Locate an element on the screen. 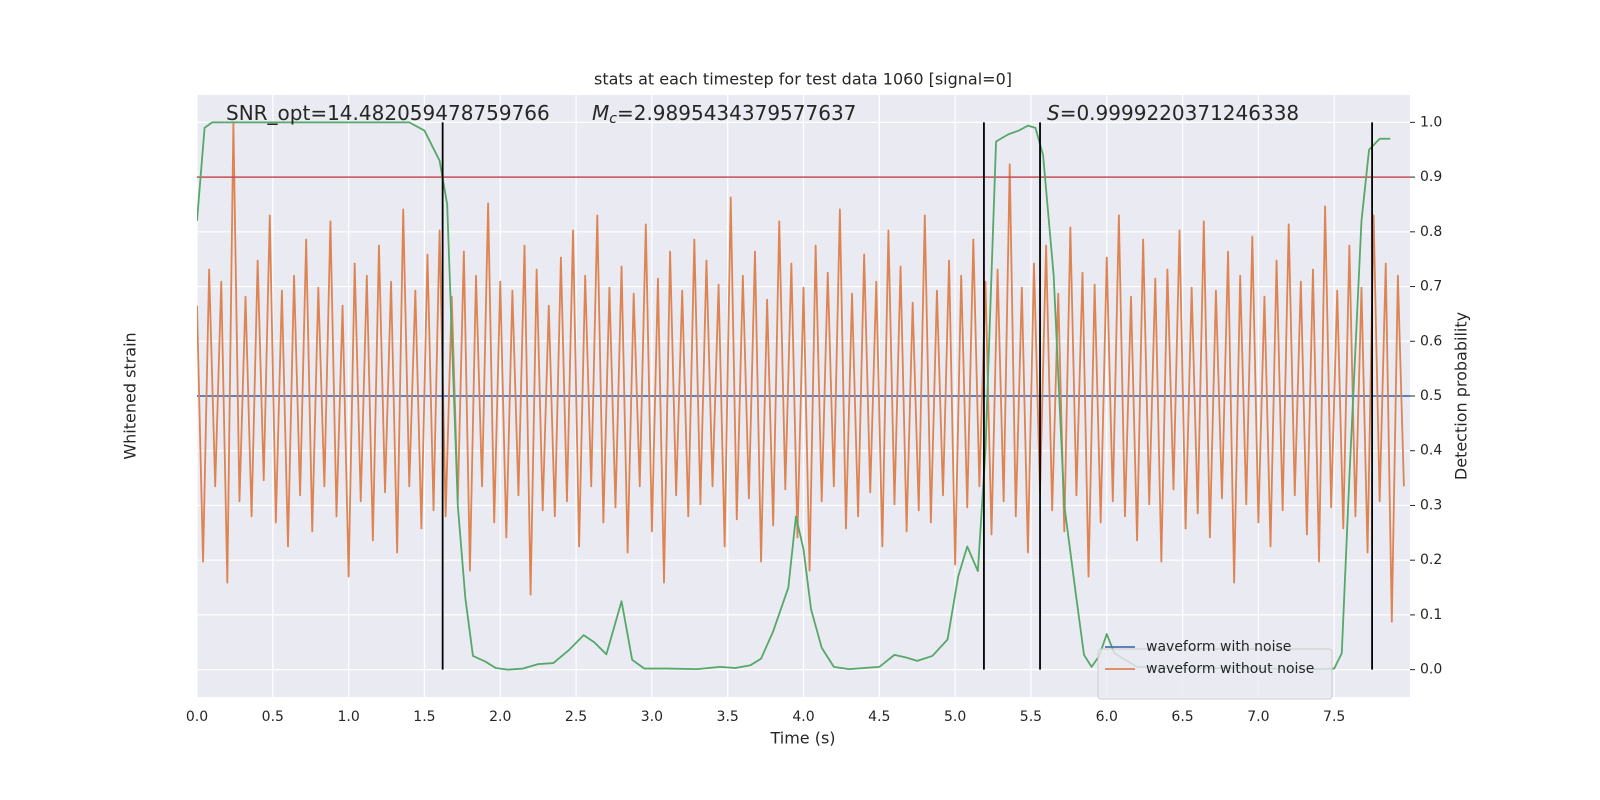  y2-tick-label: 0.6 is located at coordinates (1431, 341).